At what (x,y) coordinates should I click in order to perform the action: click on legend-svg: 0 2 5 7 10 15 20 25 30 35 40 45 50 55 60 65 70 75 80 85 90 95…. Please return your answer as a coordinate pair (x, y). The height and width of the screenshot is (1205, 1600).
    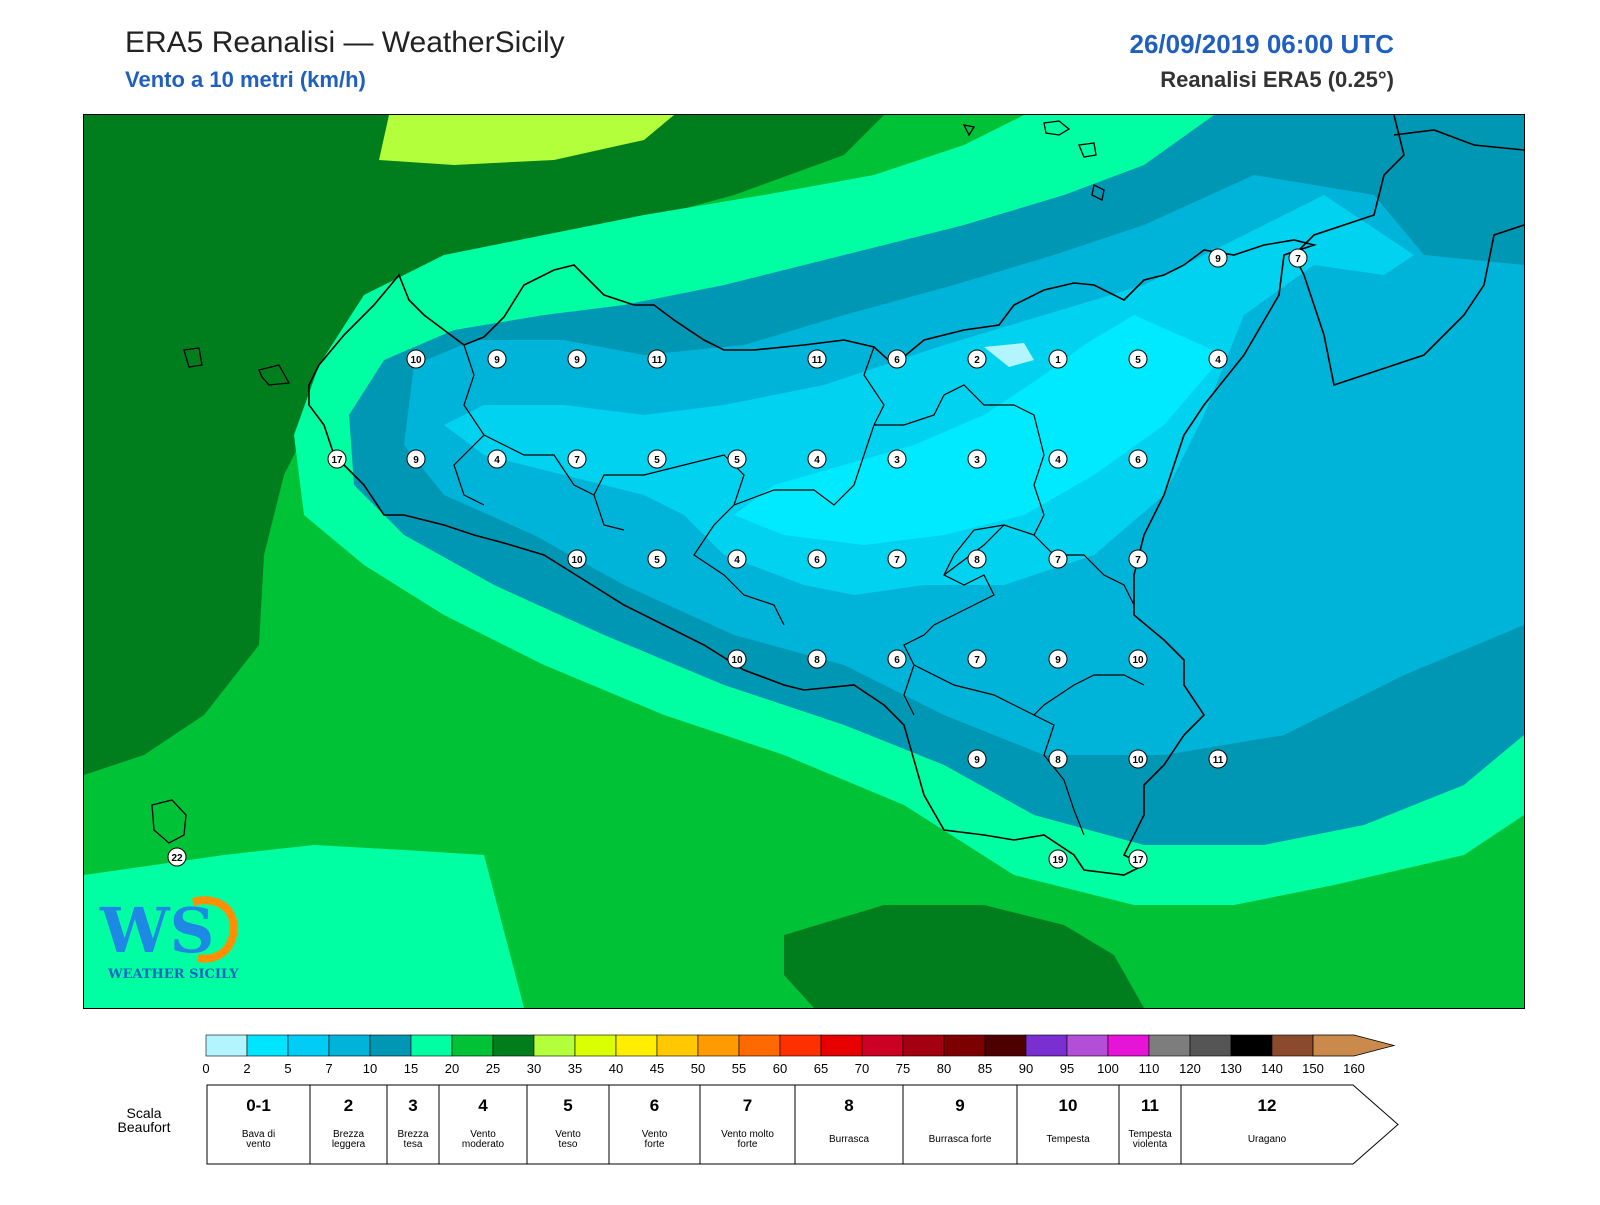
    Looking at the image, I should click on (758, 1099).